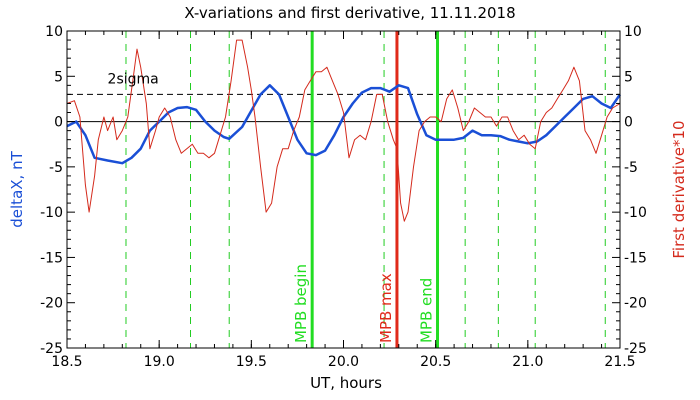 This screenshot has height=400, width=700. What do you see at coordinates (427, 310) in the screenshot?
I see `mpb-marker-label: MPB end` at bounding box center [427, 310].